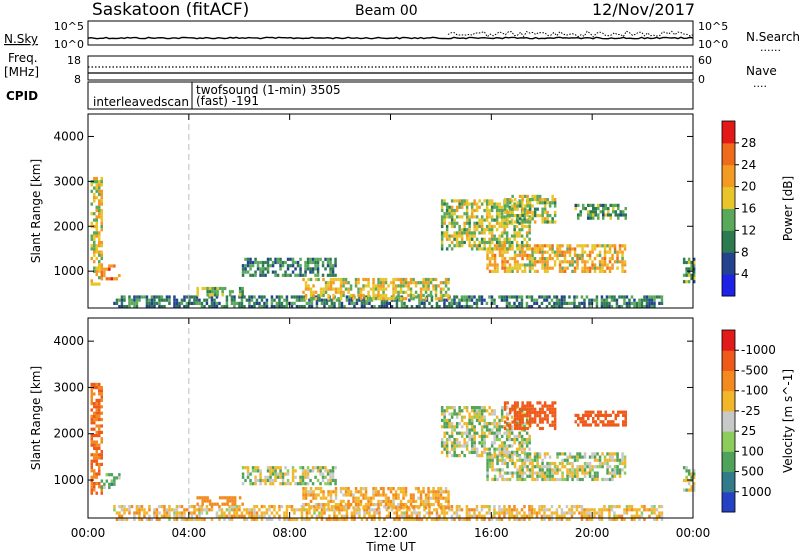 The width and height of the screenshot is (800, 554). Describe the element at coordinates (68, 226) in the screenshot. I see `y-tick-label: 2000` at that location.